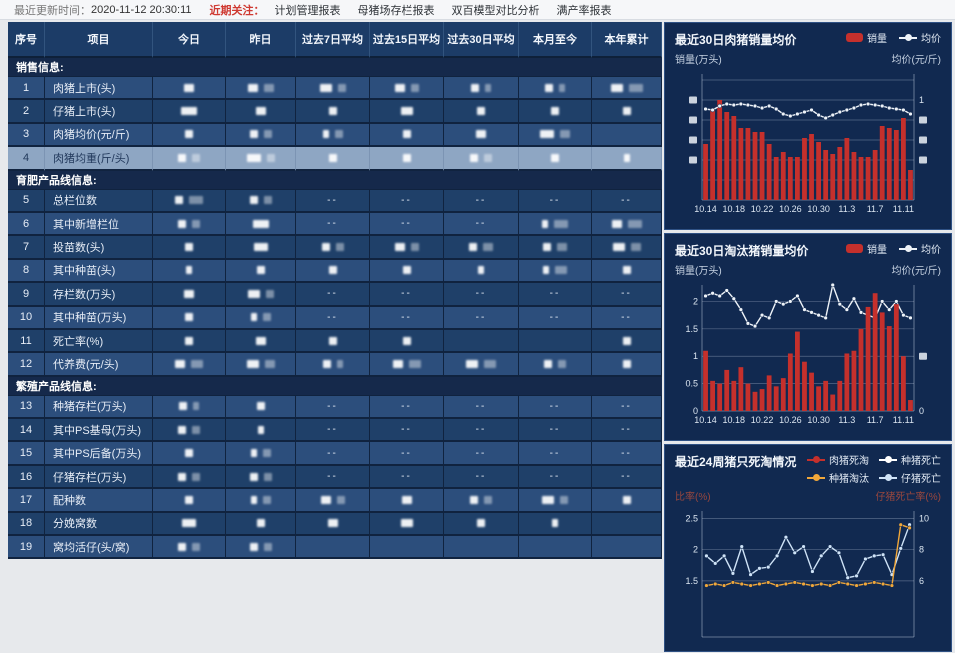 This screenshot has width=955, height=653. Describe the element at coordinates (875, 209) in the screenshot. I see `svg-text: 11.7` at that location.